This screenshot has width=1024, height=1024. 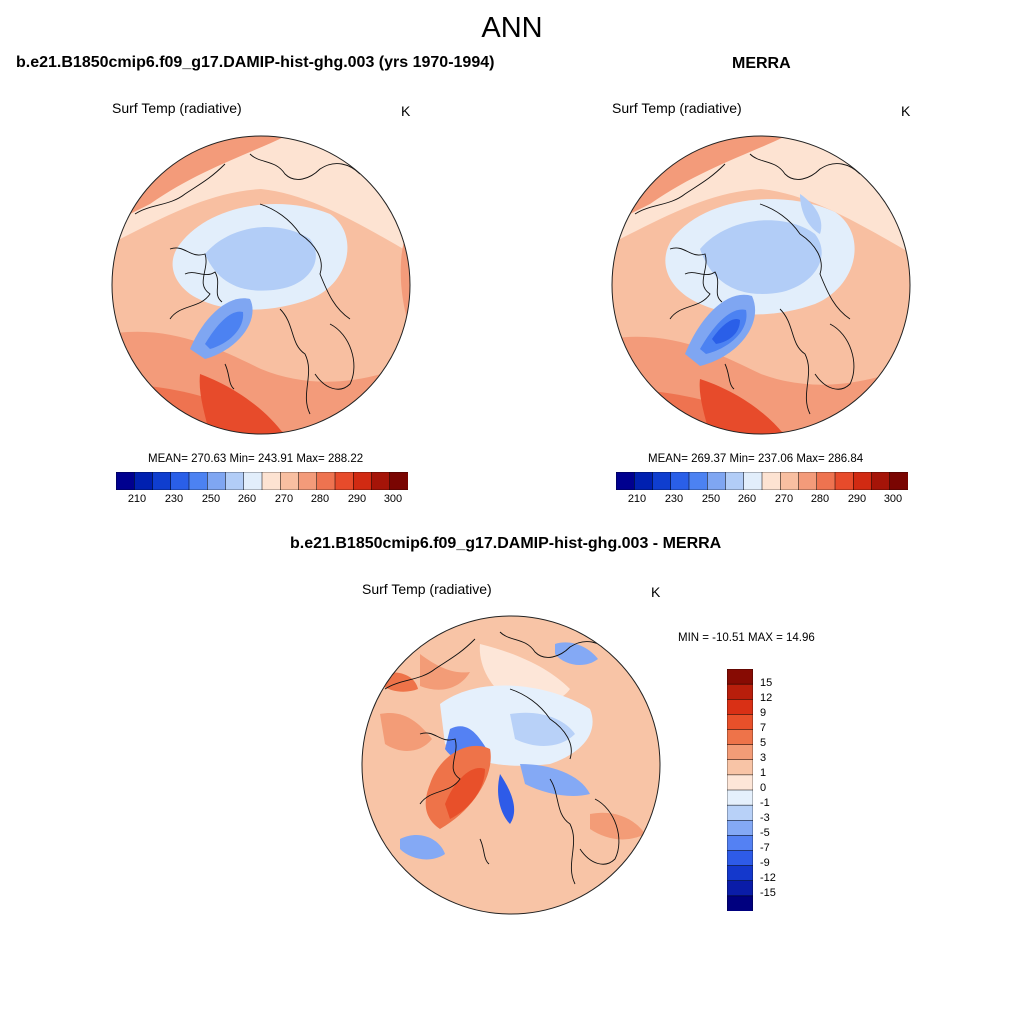 I want to click on diff-cb-label: -7, so click(x=765, y=848).